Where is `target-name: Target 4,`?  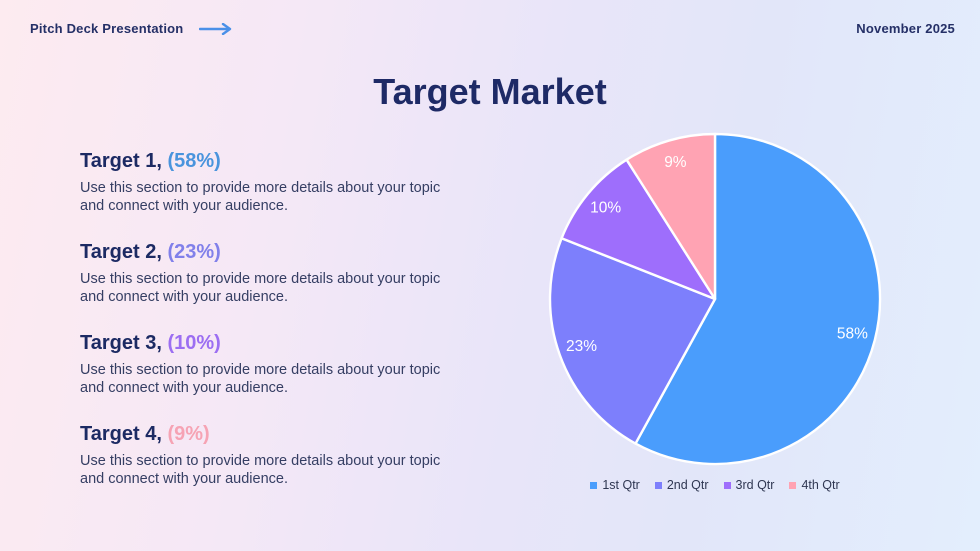 target-name: Target 4, is located at coordinates (121, 434).